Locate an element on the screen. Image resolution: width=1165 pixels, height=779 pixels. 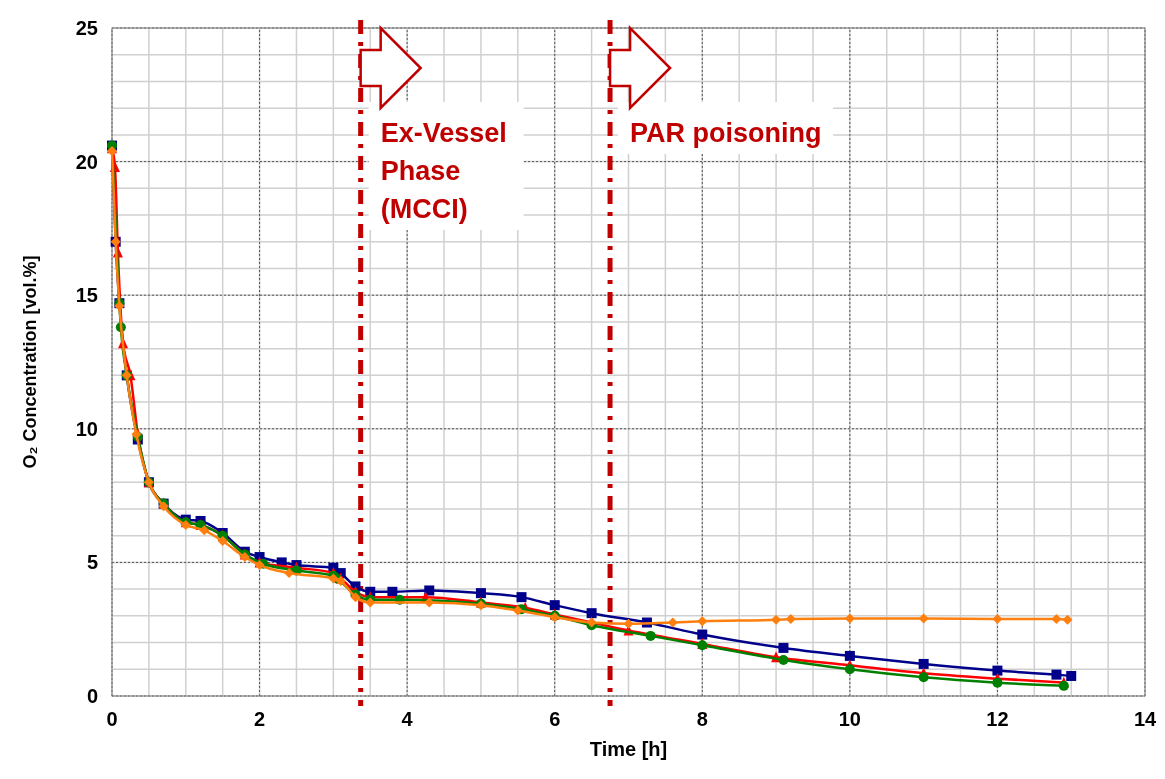
y-tick-label: 25 is located at coordinates (86, 28).